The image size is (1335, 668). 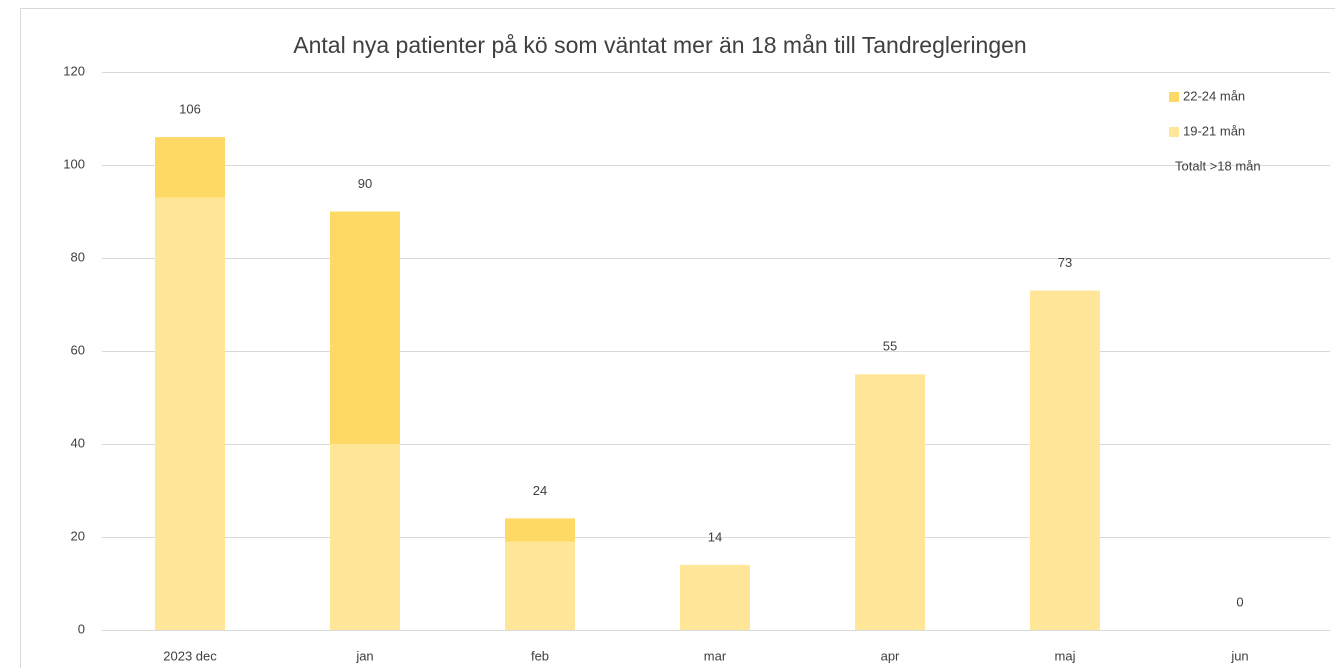 What do you see at coordinates (1214, 130) in the screenshot?
I see `legend-label: 19-21 mån` at bounding box center [1214, 130].